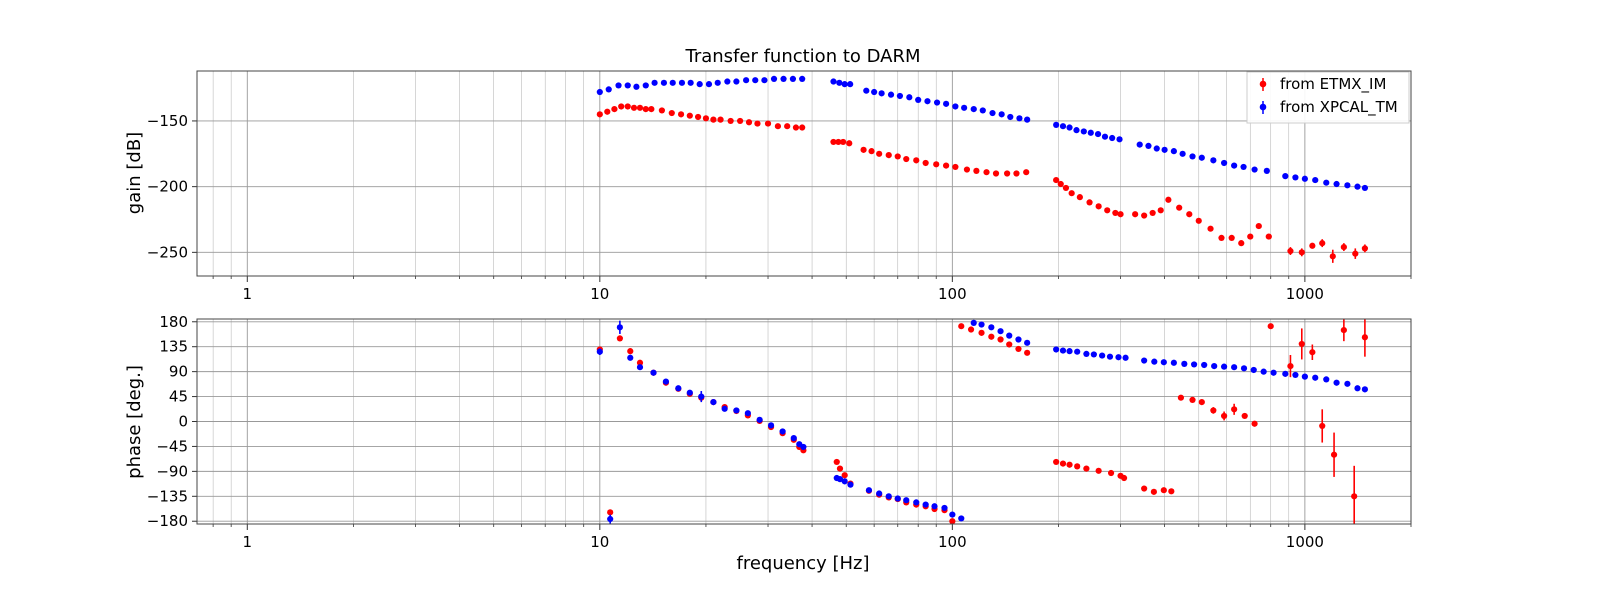 The width and height of the screenshot is (1600, 600). I want to click on gain-series-xpcal_tm, so click(982, 133).